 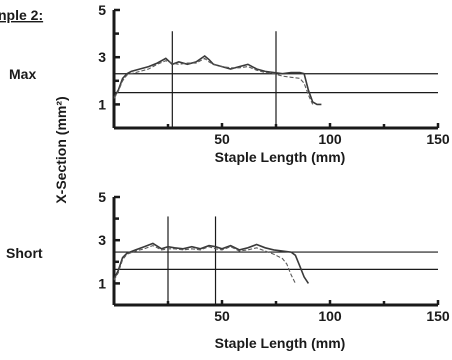 I want to click on sample-label: nple 2:, so click(x=21, y=15).